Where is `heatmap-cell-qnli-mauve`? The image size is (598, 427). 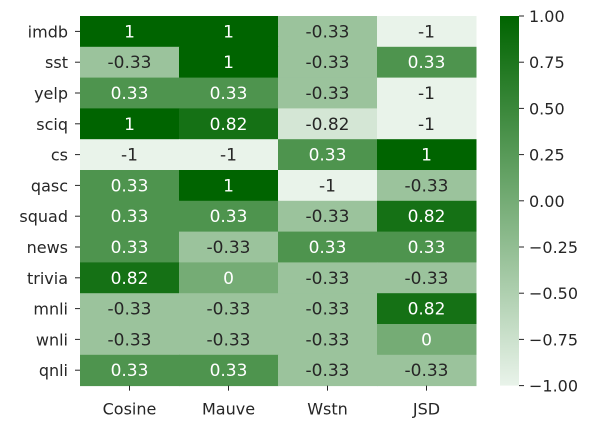 heatmap-cell-qnli-mauve is located at coordinates (229, 370).